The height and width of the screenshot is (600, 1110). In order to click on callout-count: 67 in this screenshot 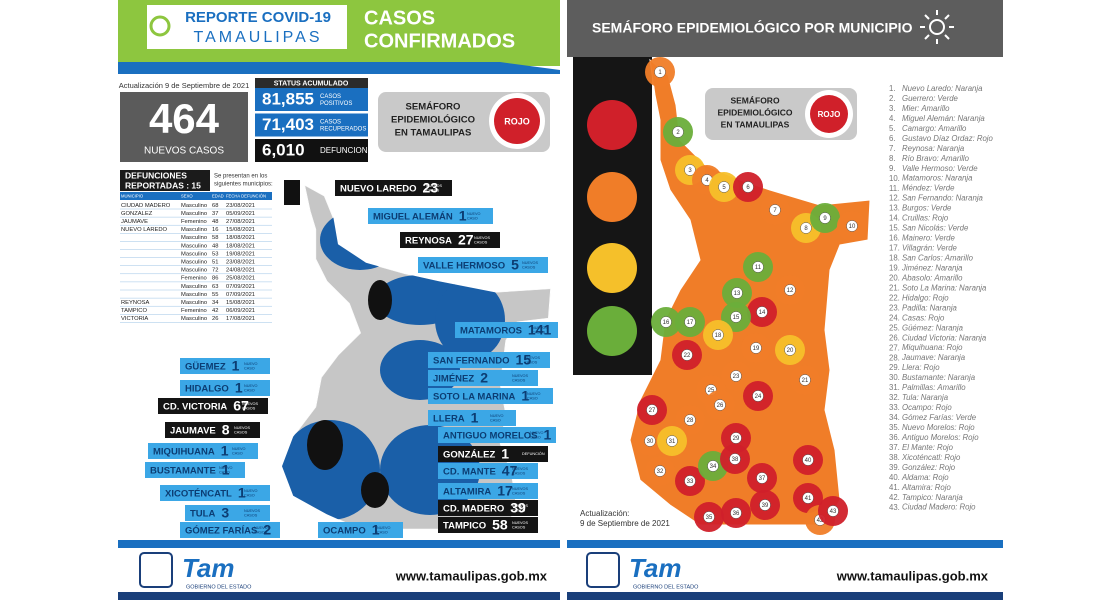, I will do `click(241, 405)`.